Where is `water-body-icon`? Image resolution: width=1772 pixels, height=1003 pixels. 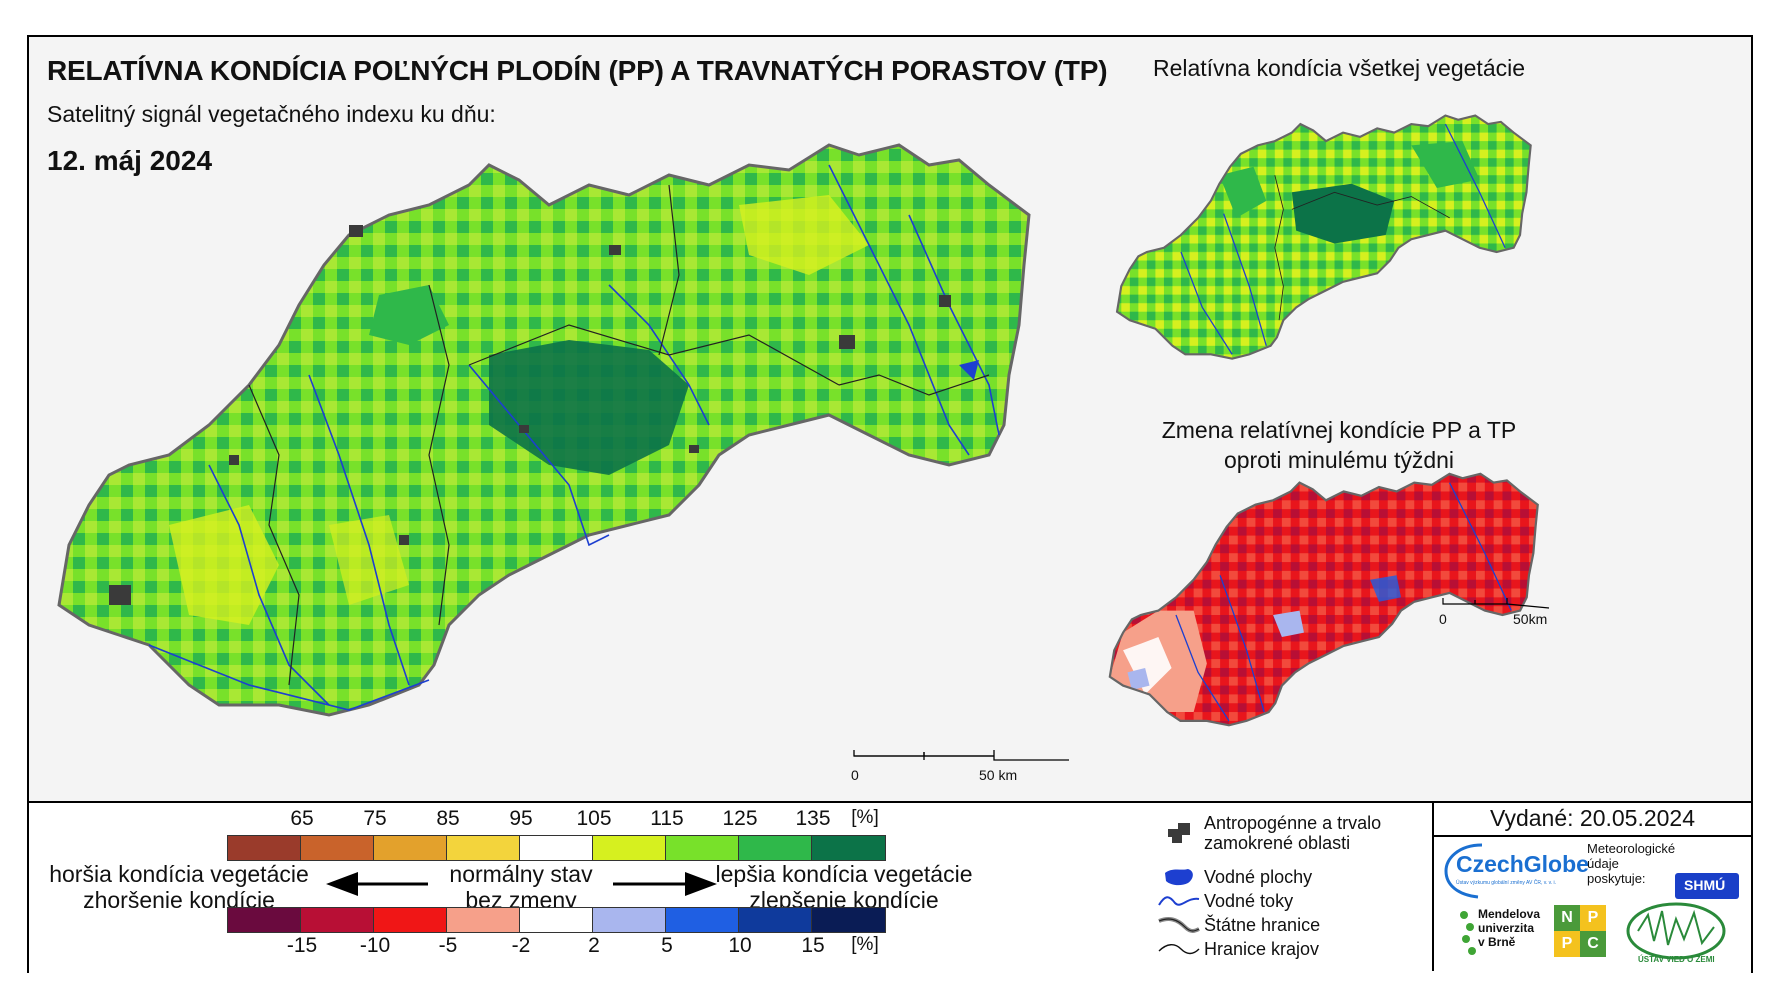
water-body-icon is located at coordinates (1179, 877).